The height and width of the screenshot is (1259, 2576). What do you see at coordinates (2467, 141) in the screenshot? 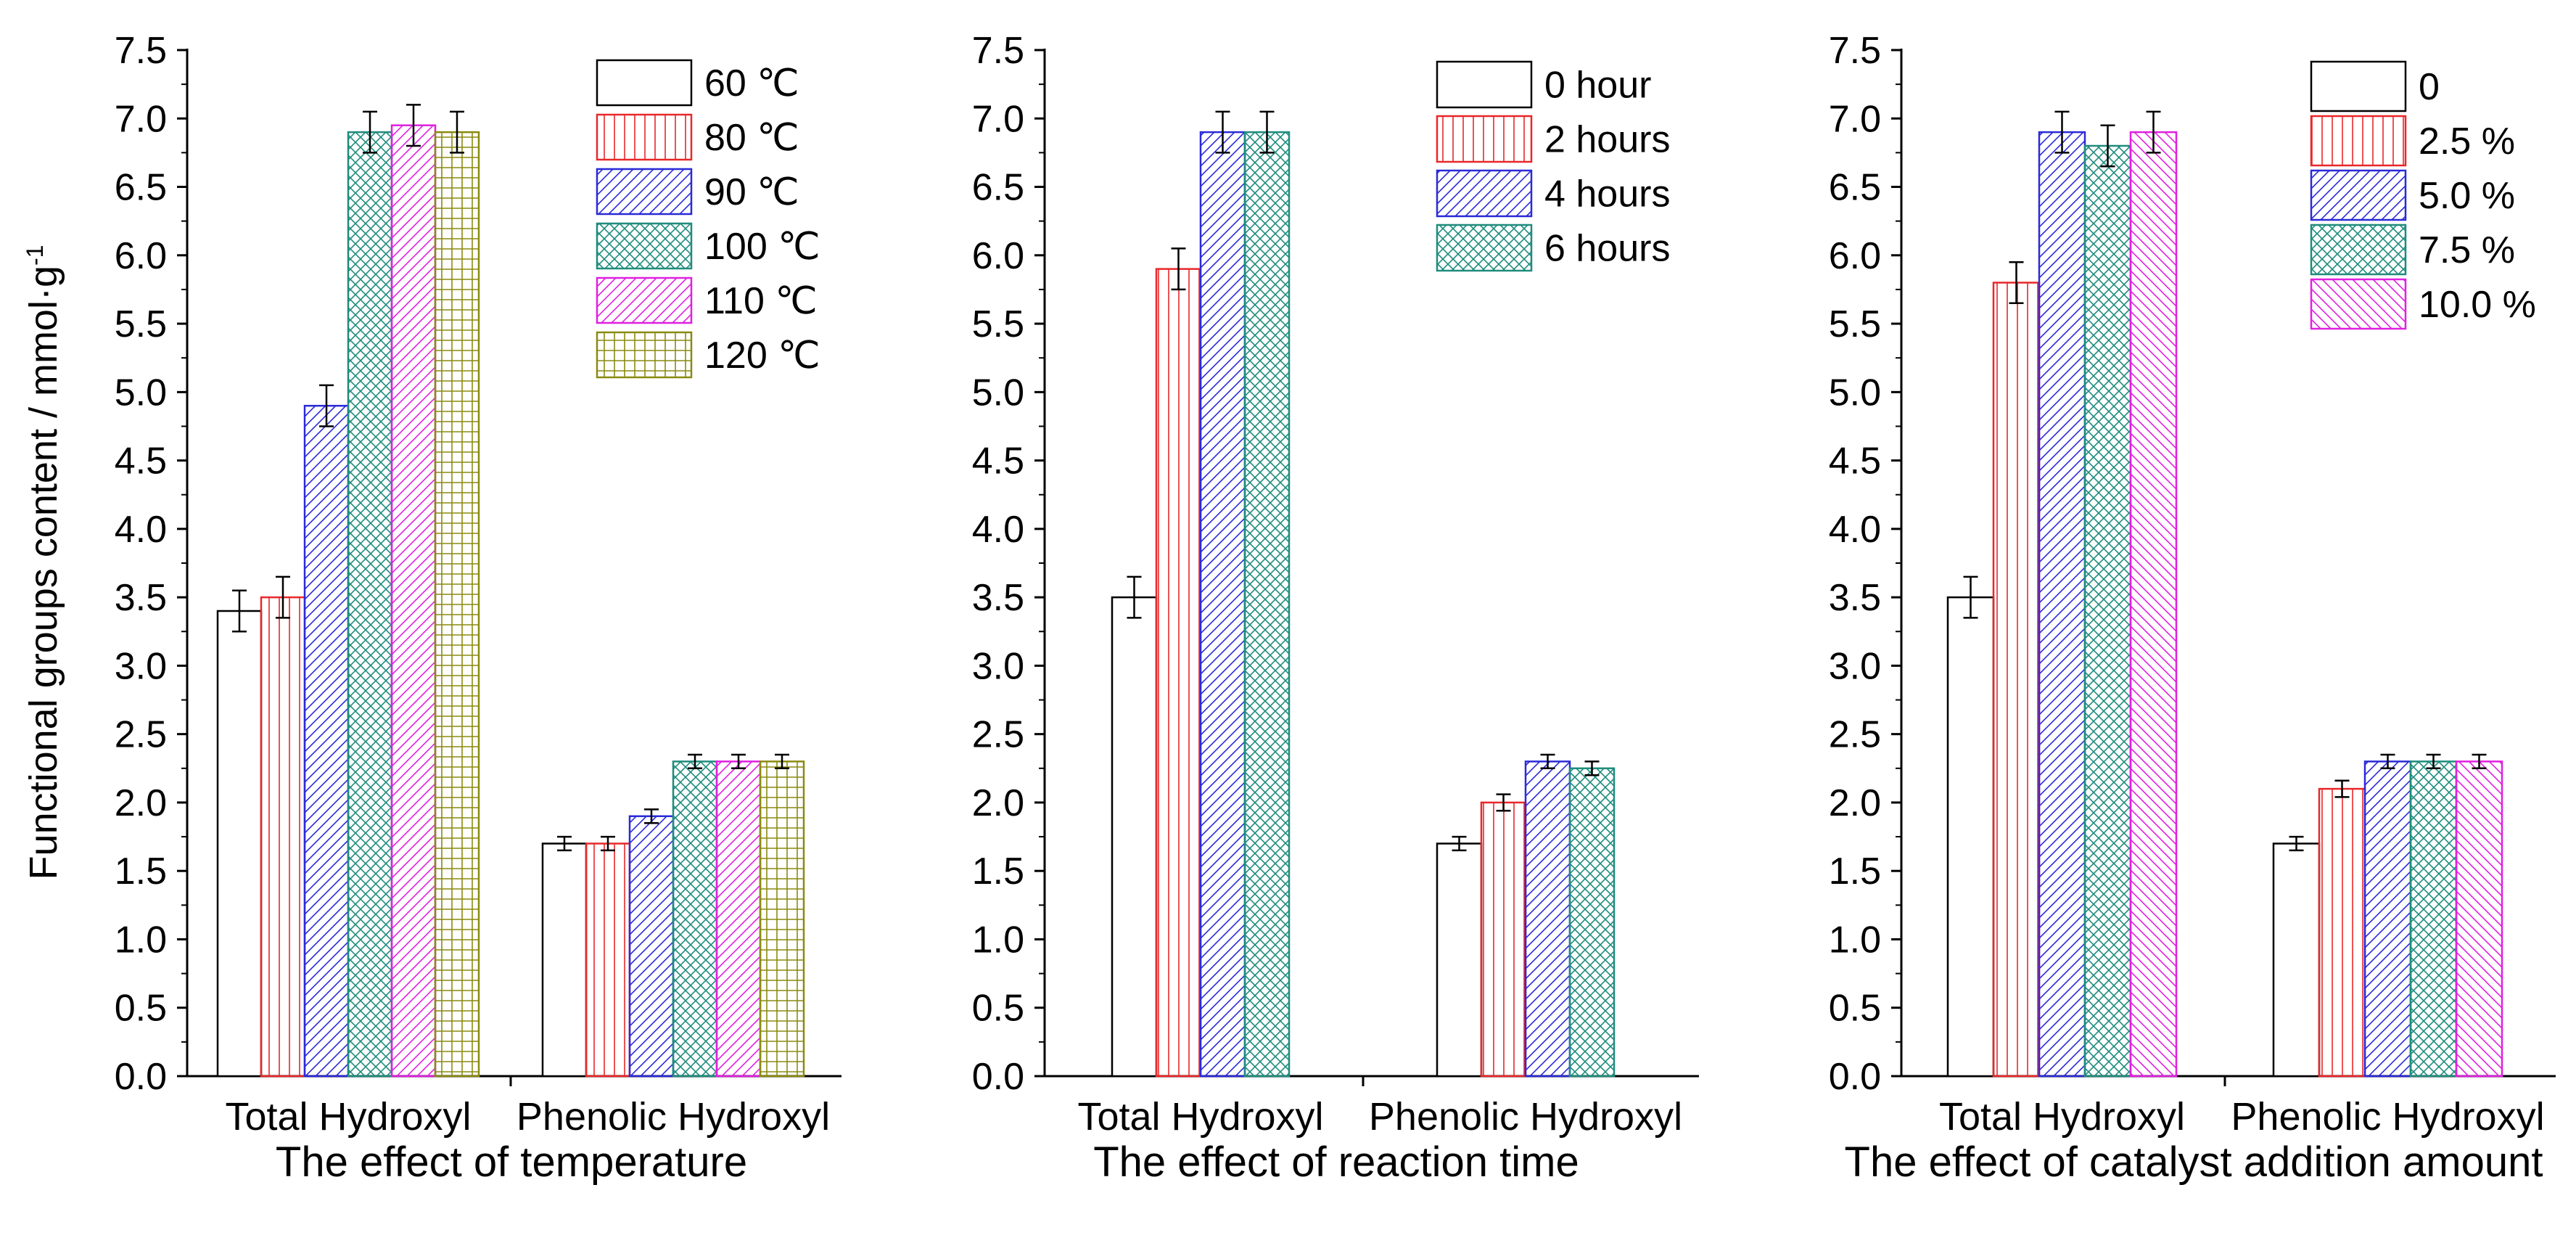
I see `legend-label: 2.5 %` at bounding box center [2467, 141].